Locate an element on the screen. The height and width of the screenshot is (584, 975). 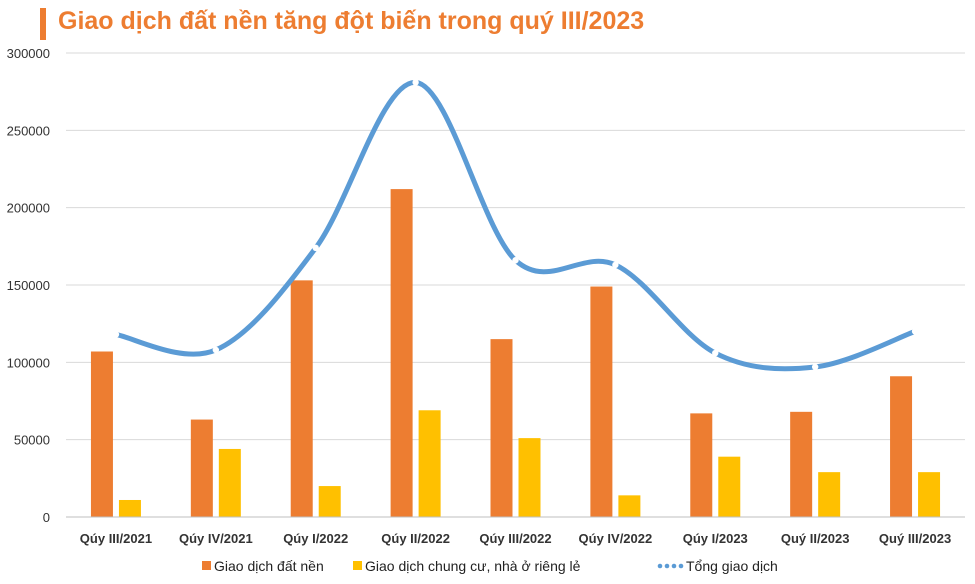
x-tick-label: Quý II/2023 is located at coordinates (815, 538).